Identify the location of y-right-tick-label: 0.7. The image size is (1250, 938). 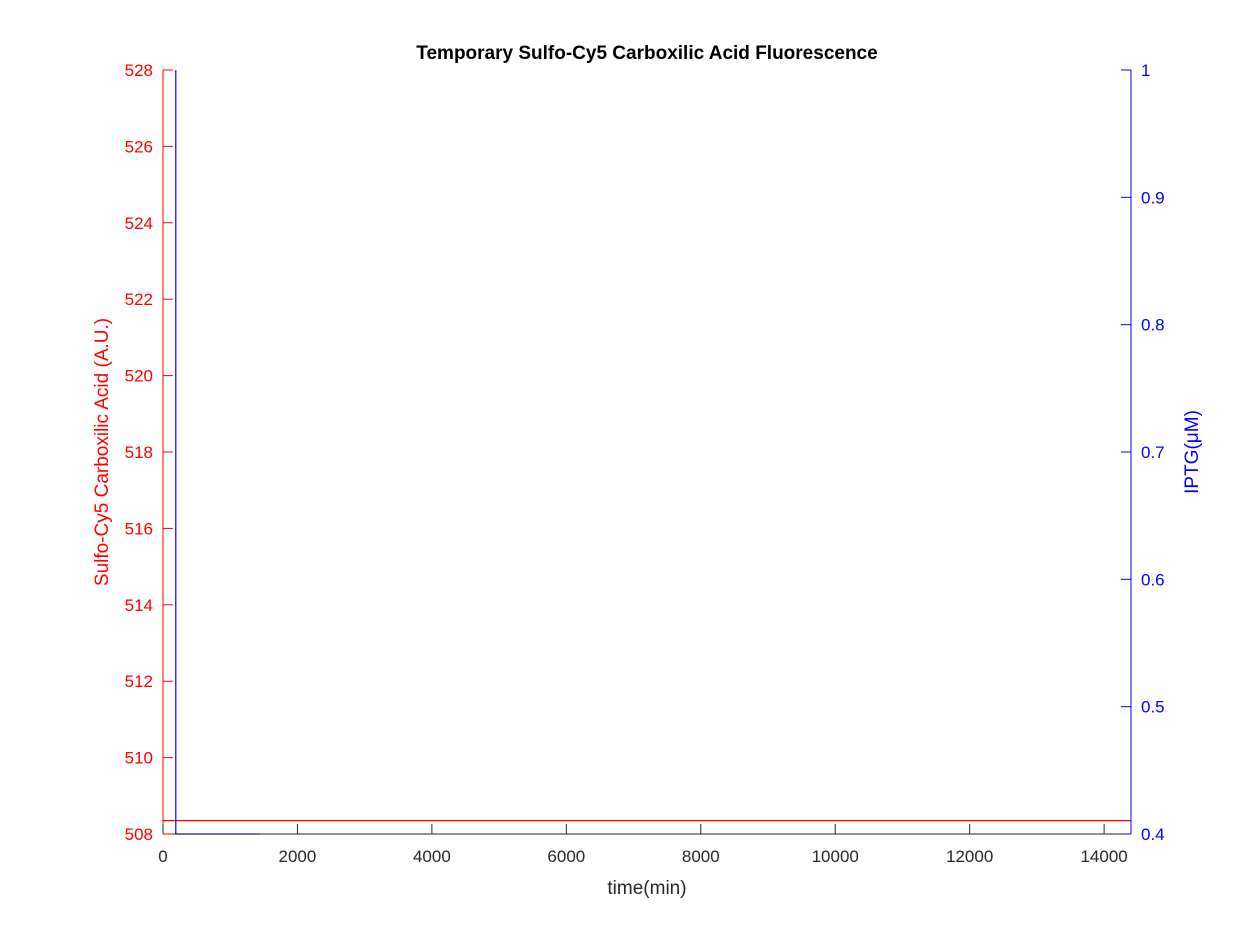
(1153, 452).